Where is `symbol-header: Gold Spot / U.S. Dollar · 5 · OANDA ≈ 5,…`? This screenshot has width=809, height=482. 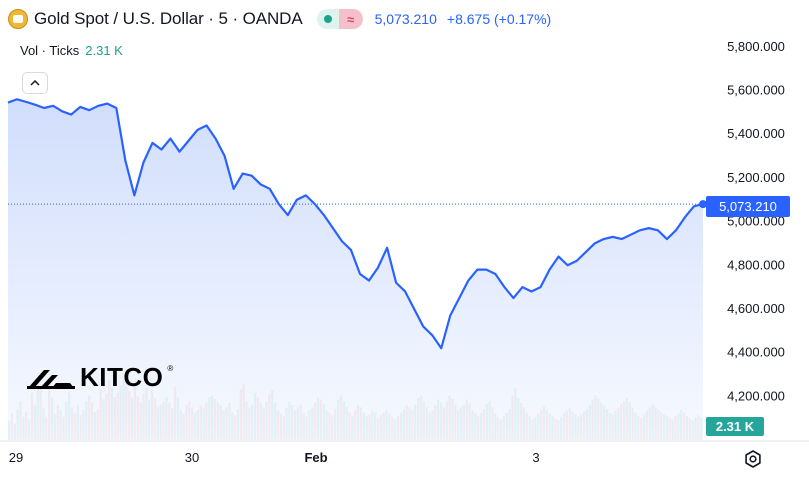 symbol-header: Gold Spot / U.S. Dollar · 5 · OANDA ≈ 5,… is located at coordinates (279, 19).